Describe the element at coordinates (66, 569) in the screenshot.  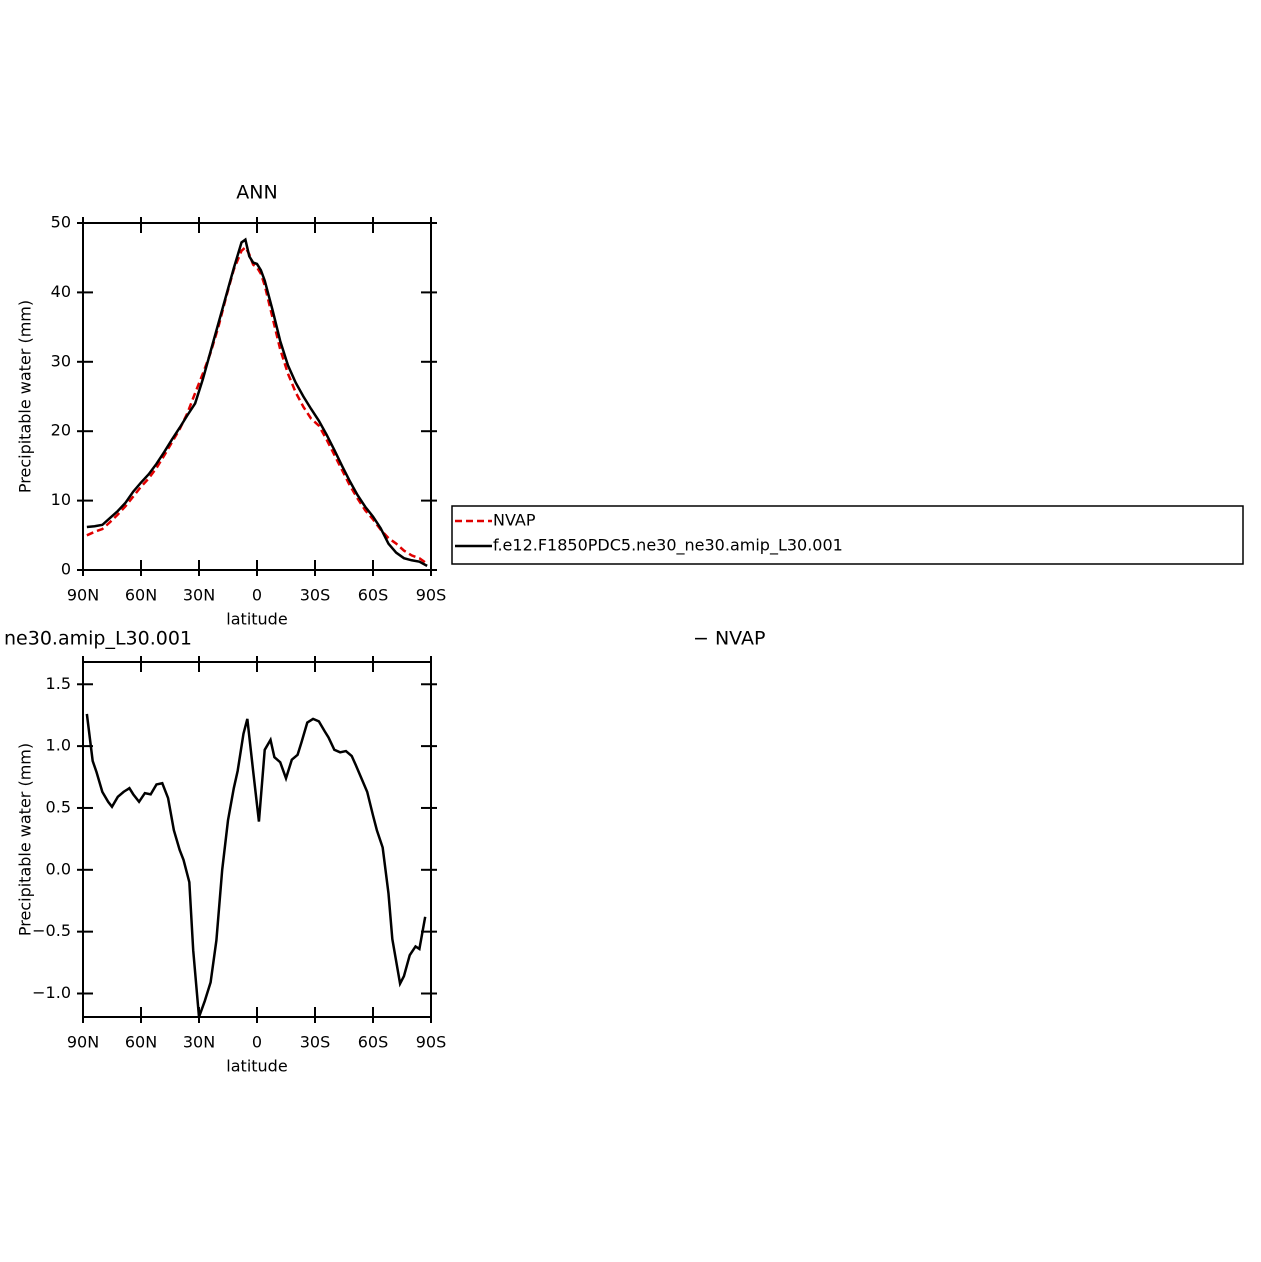
I see `y-tick-label: 0` at that location.